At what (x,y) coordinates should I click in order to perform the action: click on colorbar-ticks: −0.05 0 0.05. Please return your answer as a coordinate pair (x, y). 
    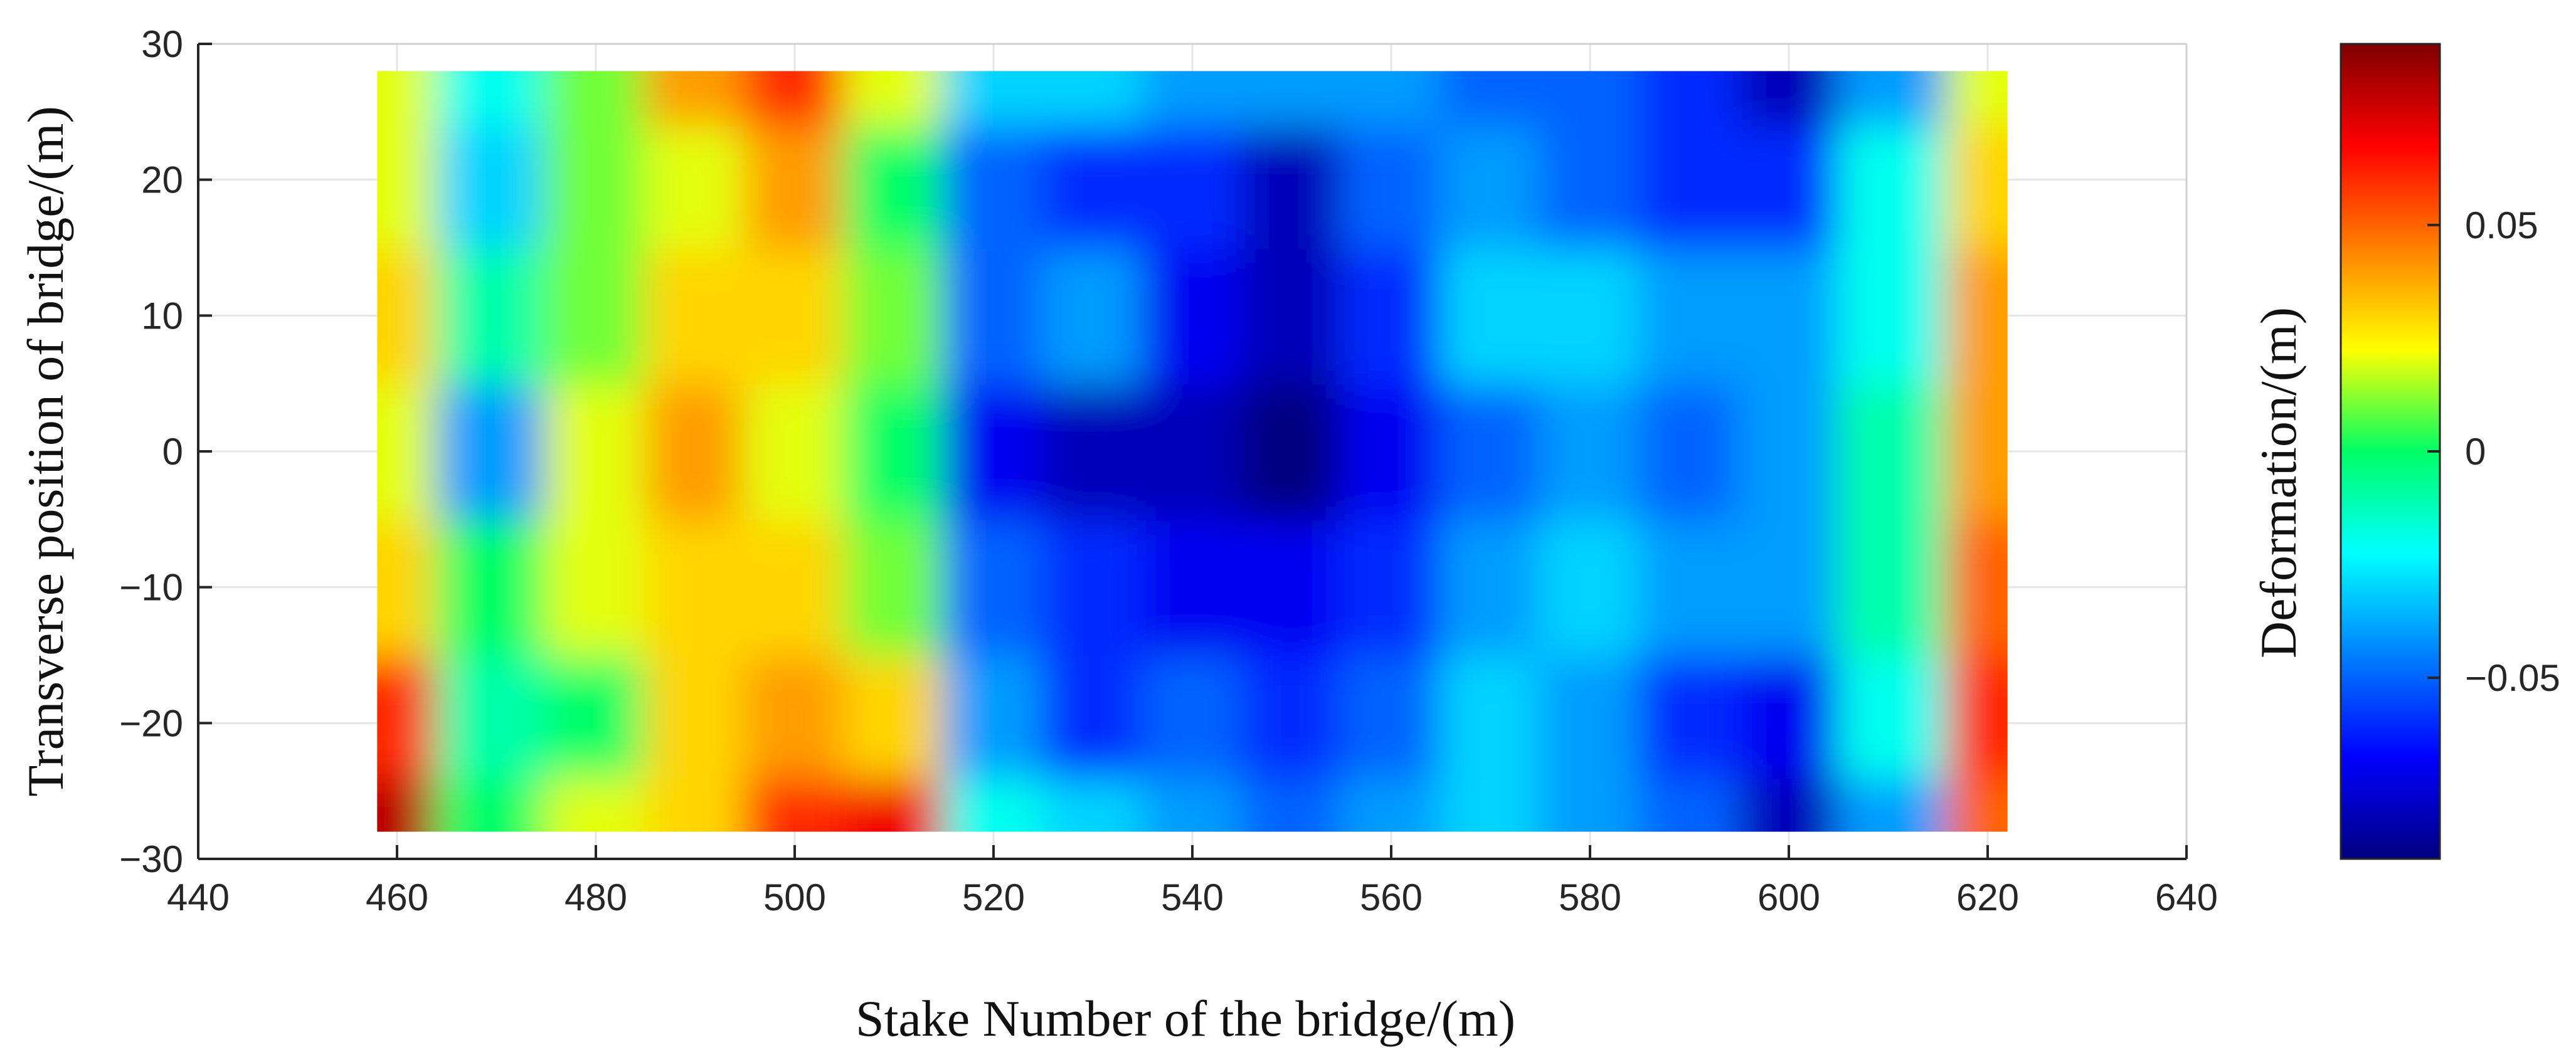
    Looking at the image, I should click on (2493, 452).